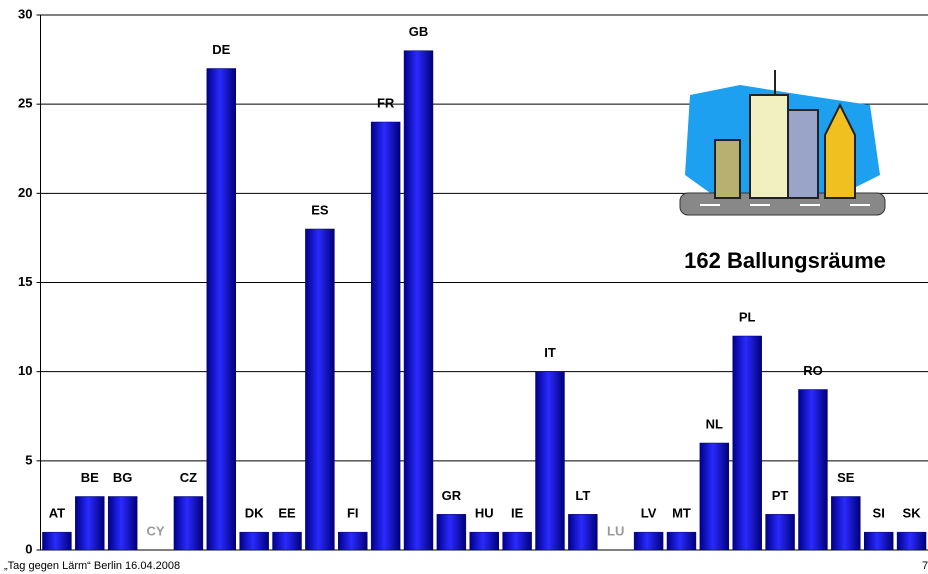 The image size is (928, 574). I want to click on bar-label: SE, so click(846, 477).